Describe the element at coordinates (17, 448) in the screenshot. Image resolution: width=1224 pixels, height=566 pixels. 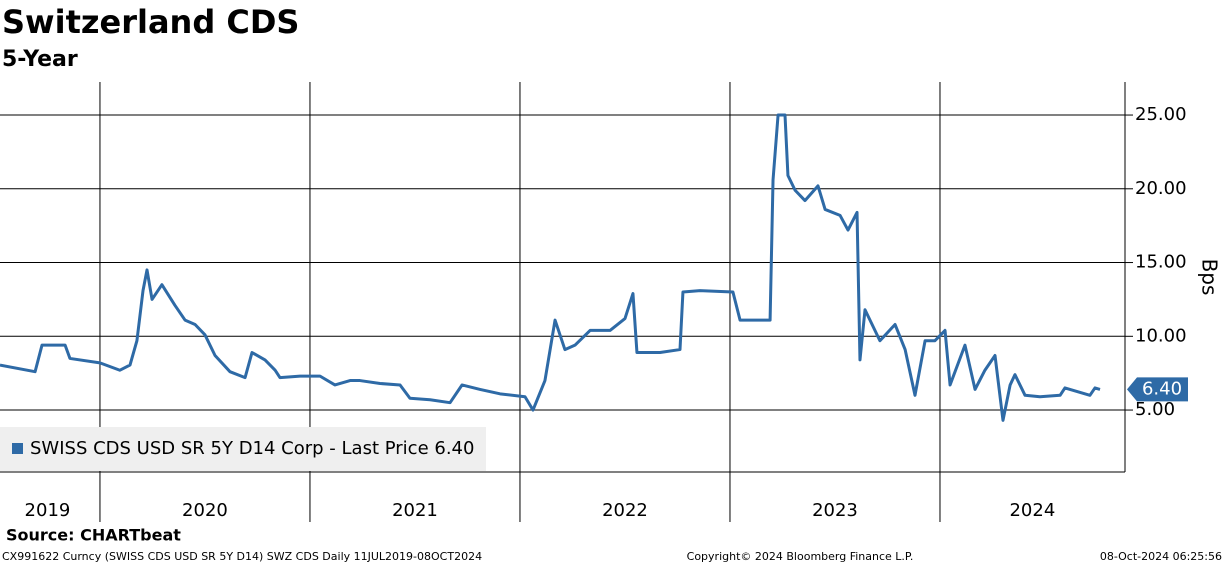
I see `legend-swatch` at that location.